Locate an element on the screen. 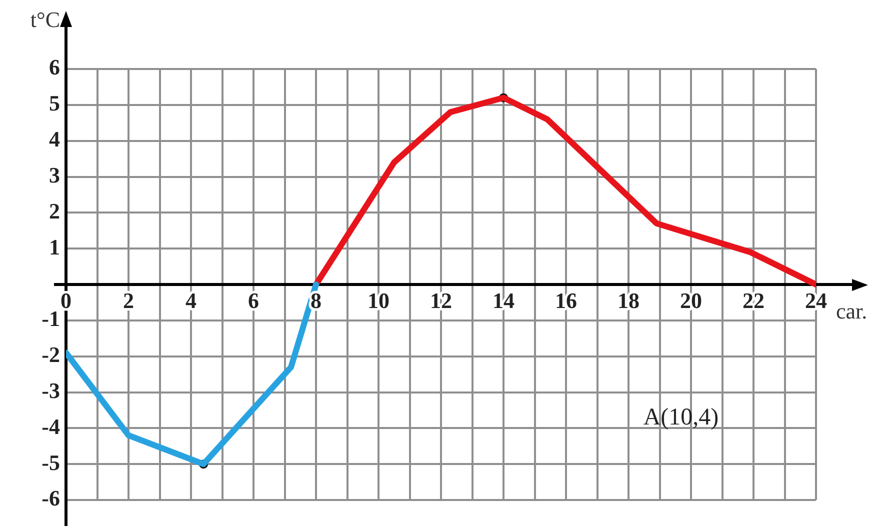  y-tick-label: -3 is located at coordinates (51, 390).